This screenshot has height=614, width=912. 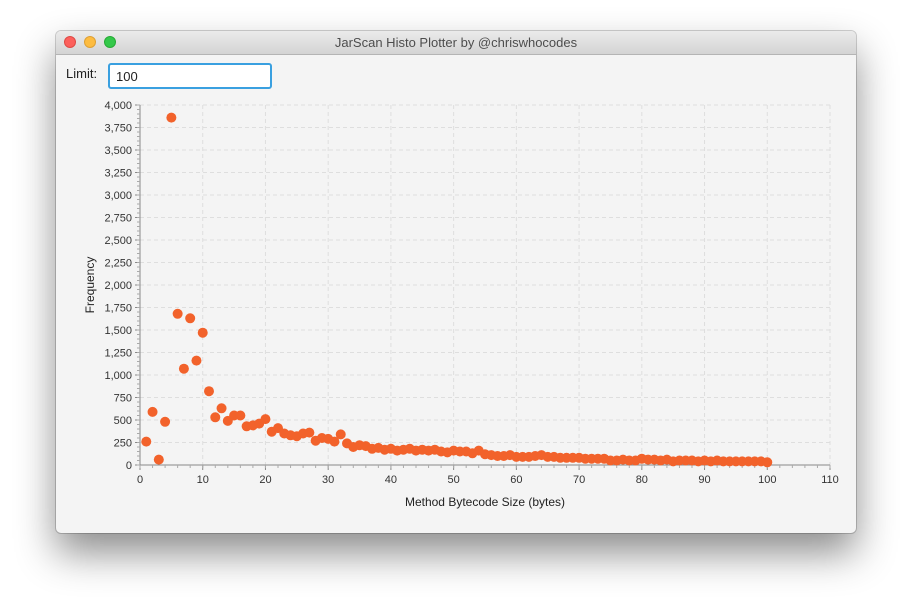 What do you see at coordinates (391, 480) in the screenshot?
I see `x-tick-label: 40` at bounding box center [391, 480].